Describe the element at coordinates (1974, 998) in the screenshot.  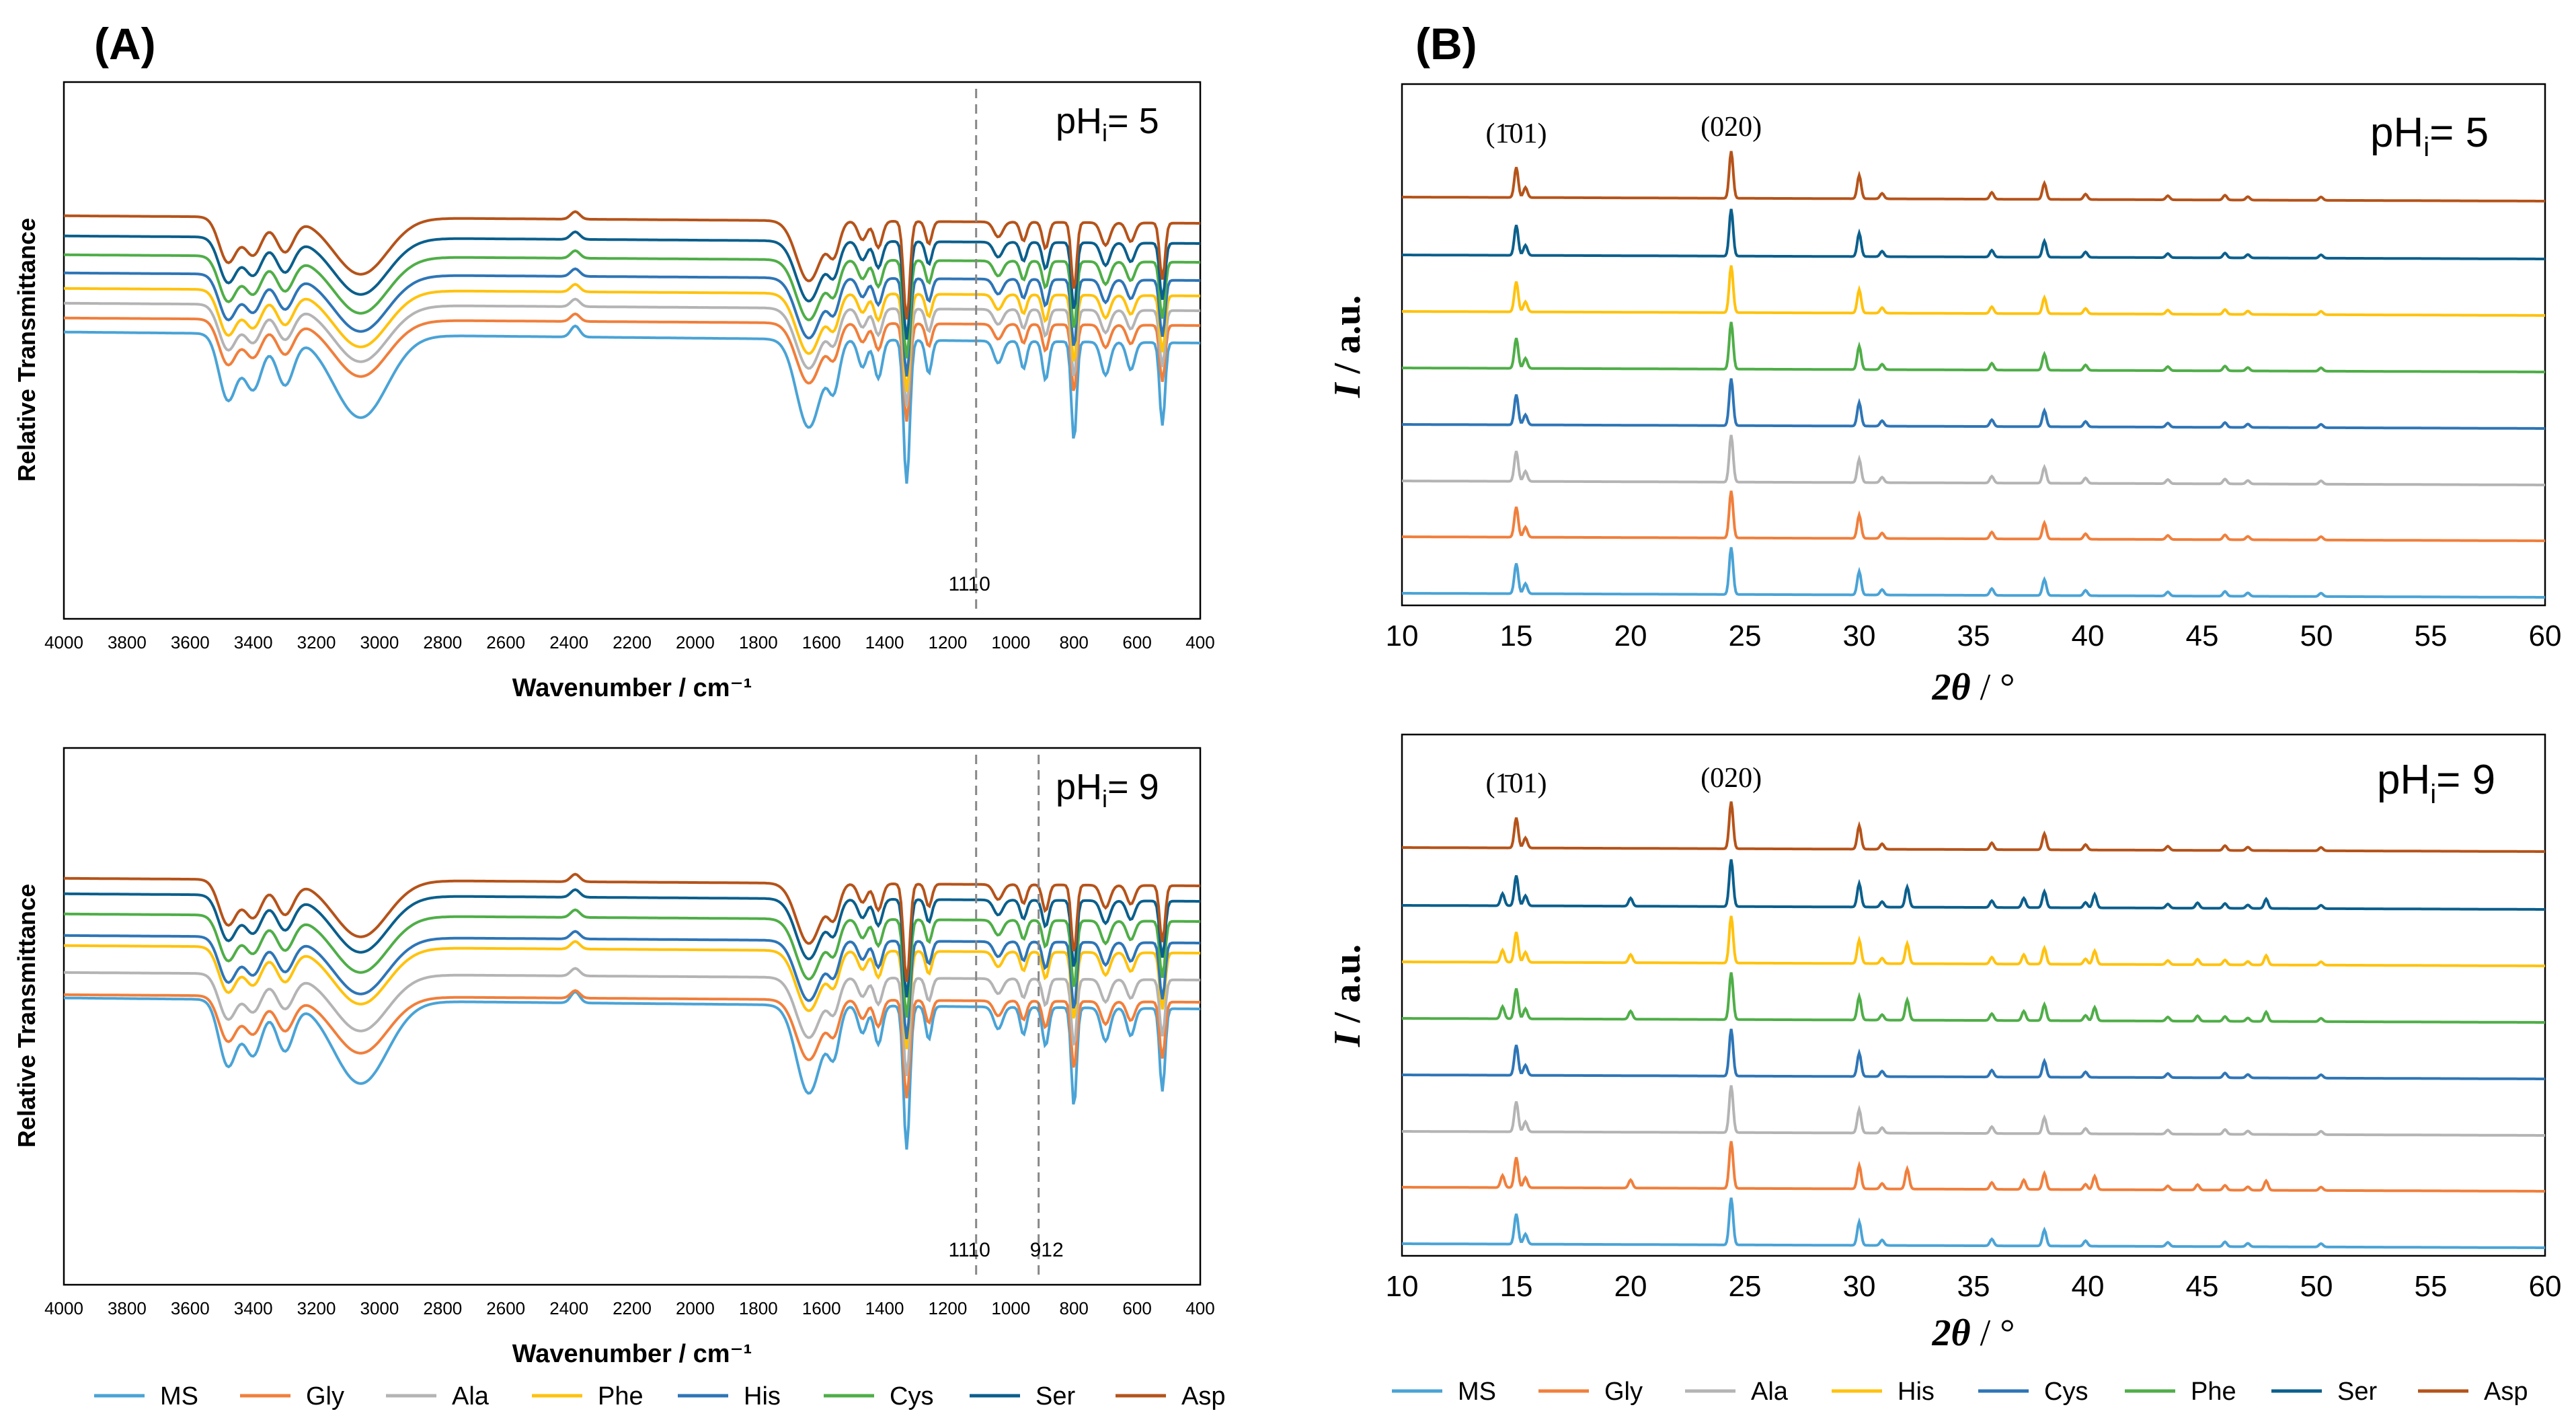
I see `xrd-series-cys` at that location.